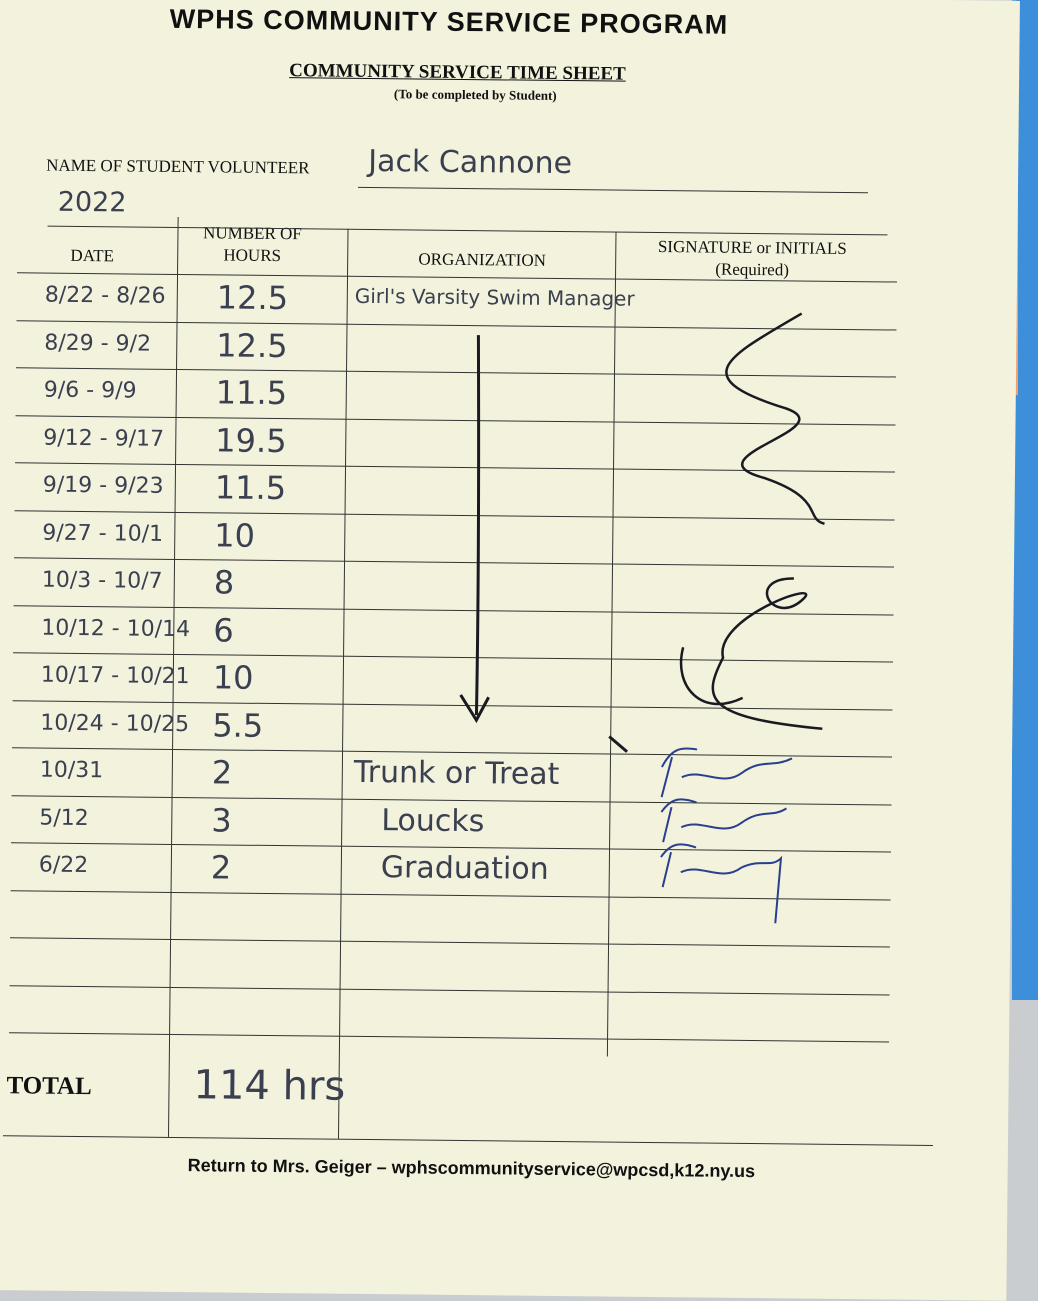 The image size is (1038, 1301). What do you see at coordinates (618, 744) in the screenshot?
I see `check-mark` at bounding box center [618, 744].